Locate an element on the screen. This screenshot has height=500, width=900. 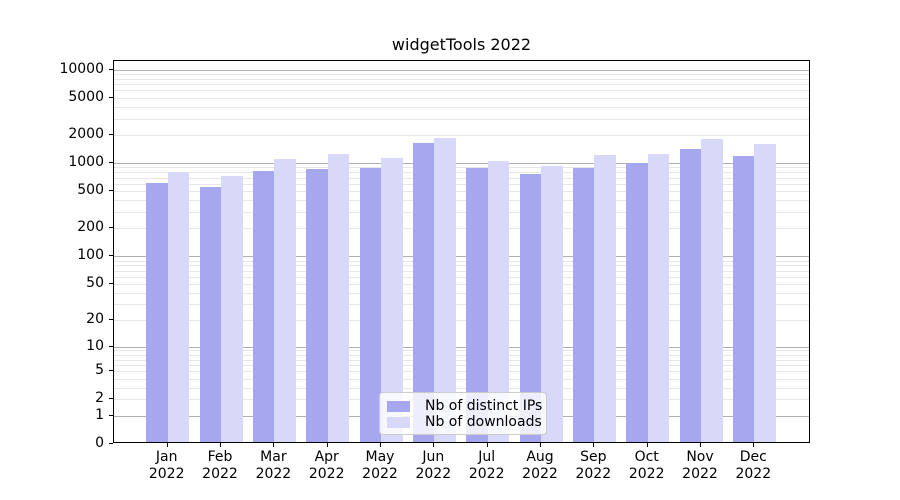
legend-label-distinct-ips: Nb of distinct IPs is located at coordinates (484, 406).